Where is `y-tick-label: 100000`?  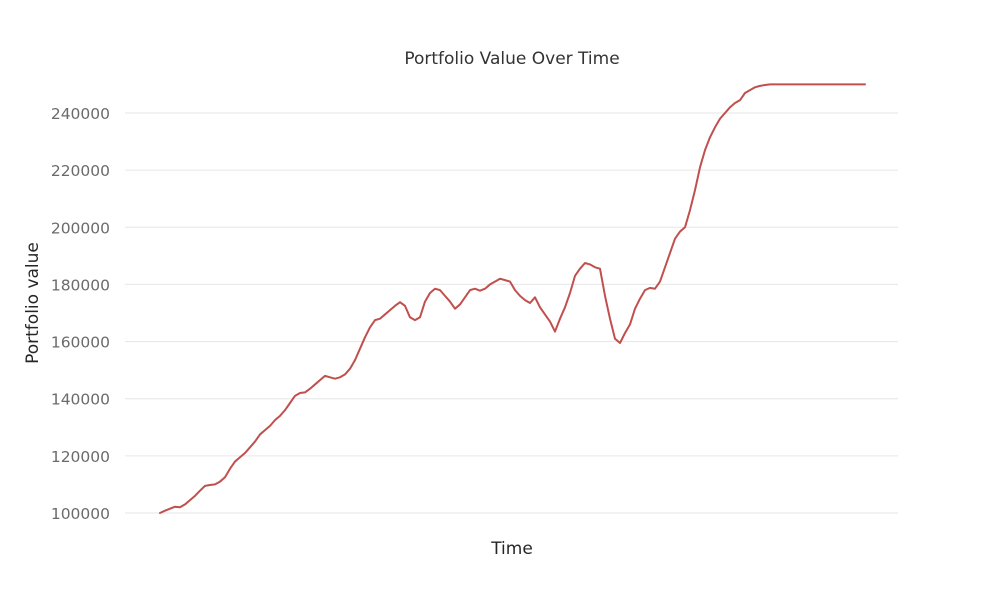
y-tick-label: 100000 is located at coordinates (80, 514).